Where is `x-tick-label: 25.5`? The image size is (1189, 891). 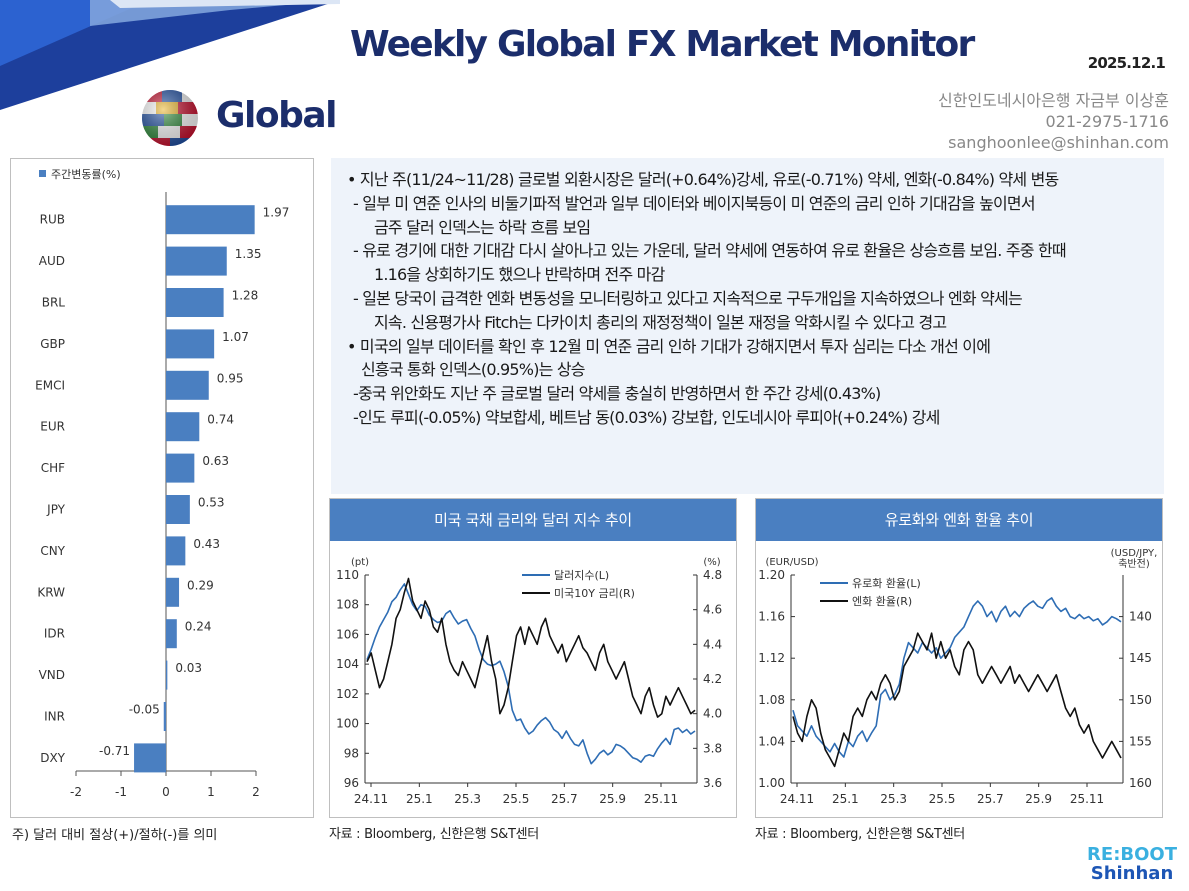 x-tick-label: 25.5 is located at coordinates (942, 799).